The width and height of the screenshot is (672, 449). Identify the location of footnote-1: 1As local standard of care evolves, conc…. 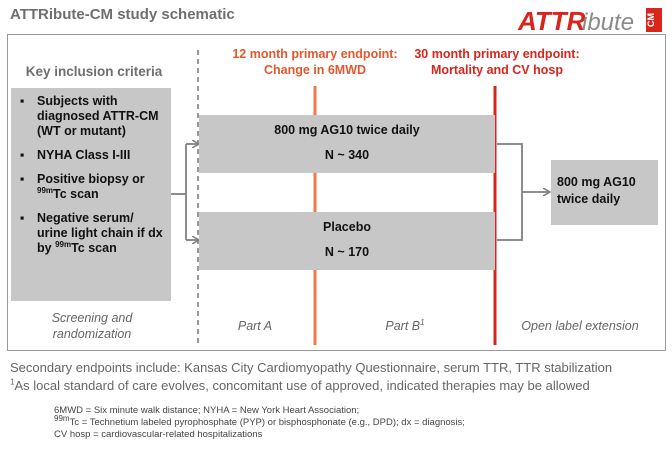
(300, 385).